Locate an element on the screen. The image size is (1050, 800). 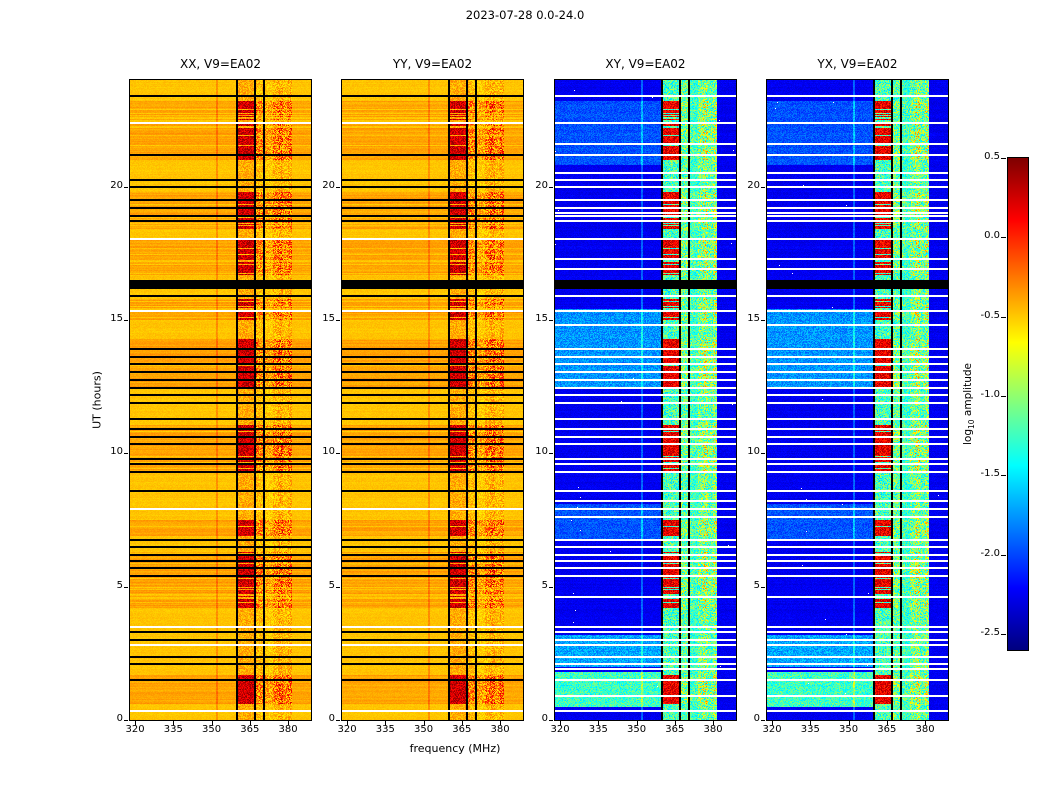
colorbar-tick-label: -2.5 is located at coordinates (990, 633).